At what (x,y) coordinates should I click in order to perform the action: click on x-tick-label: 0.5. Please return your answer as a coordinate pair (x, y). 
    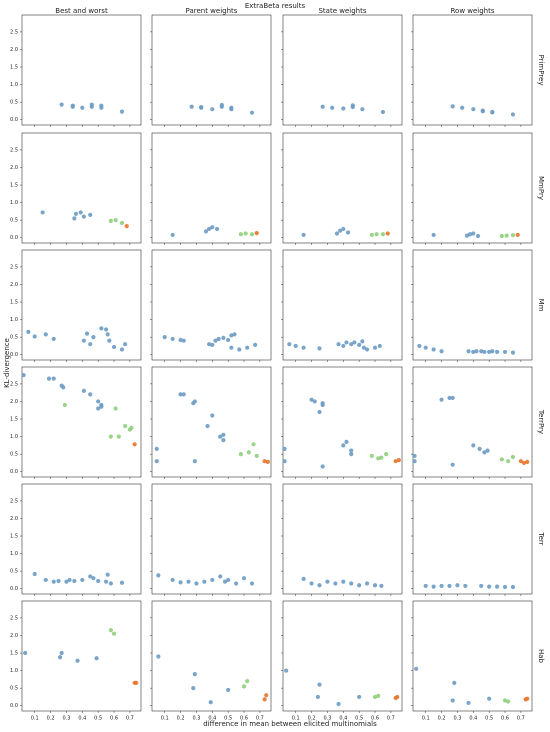
    Looking at the image, I should click on (489, 719).